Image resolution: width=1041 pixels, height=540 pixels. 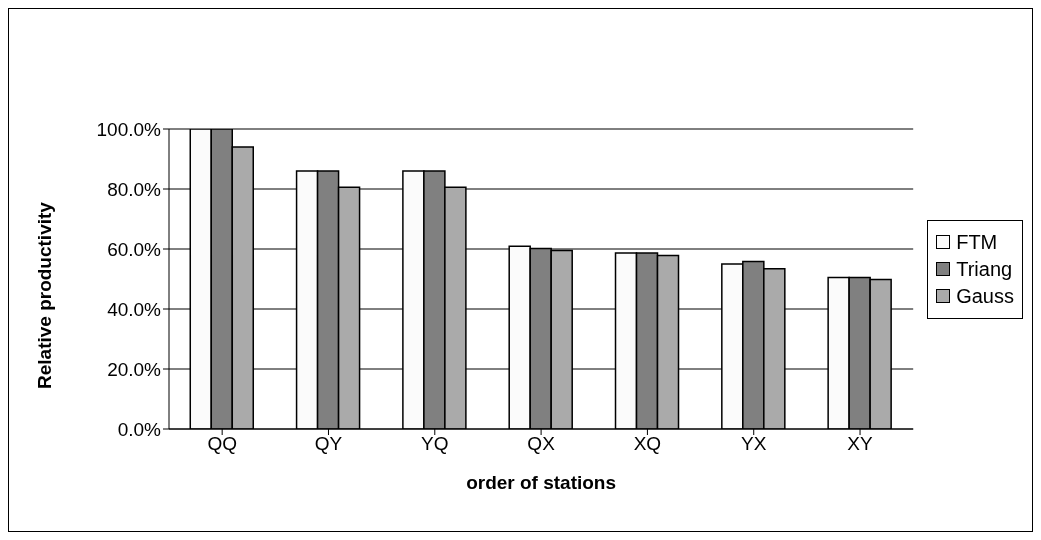 What do you see at coordinates (754, 444) in the screenshot?
I see `x-tick-label: YX` at bounding box center [754, 444].